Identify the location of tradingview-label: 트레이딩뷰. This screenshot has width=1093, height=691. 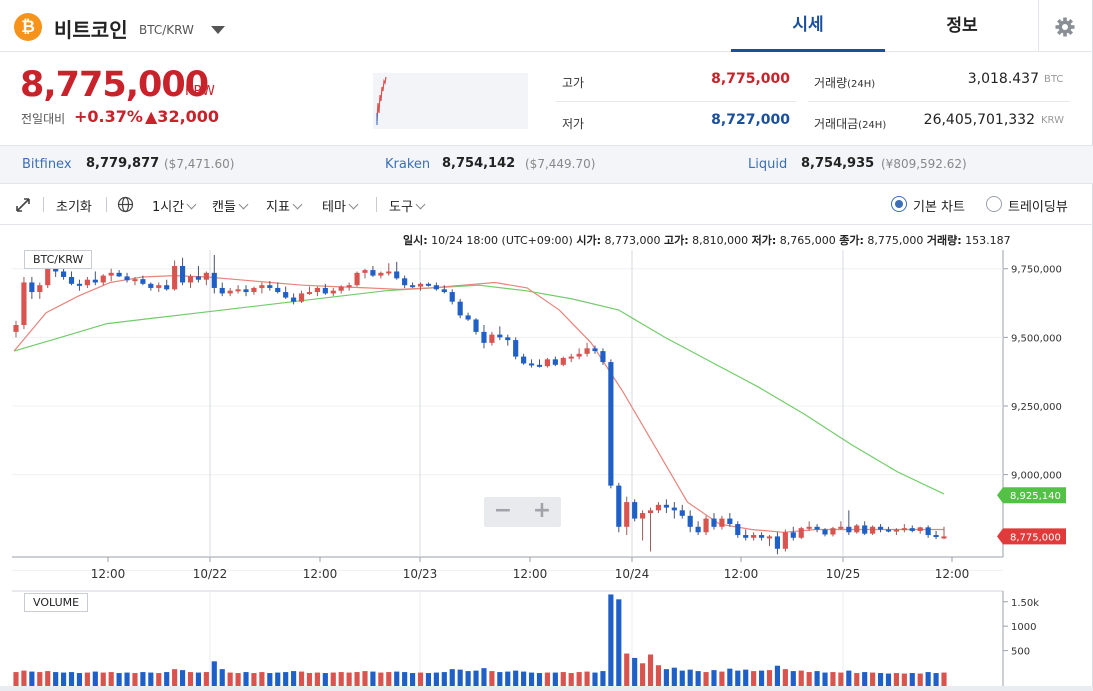
(1038, 207).